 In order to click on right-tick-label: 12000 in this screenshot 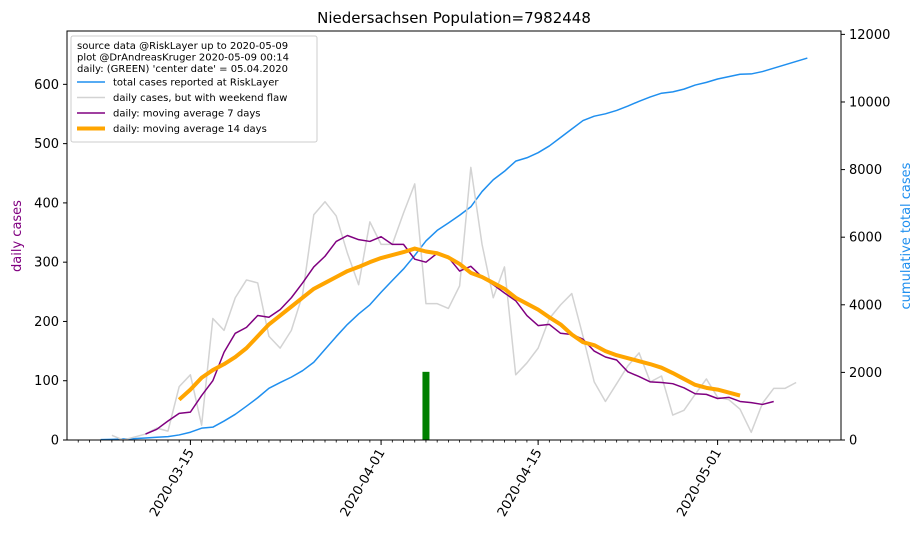, I will do `click(869, 35)`.